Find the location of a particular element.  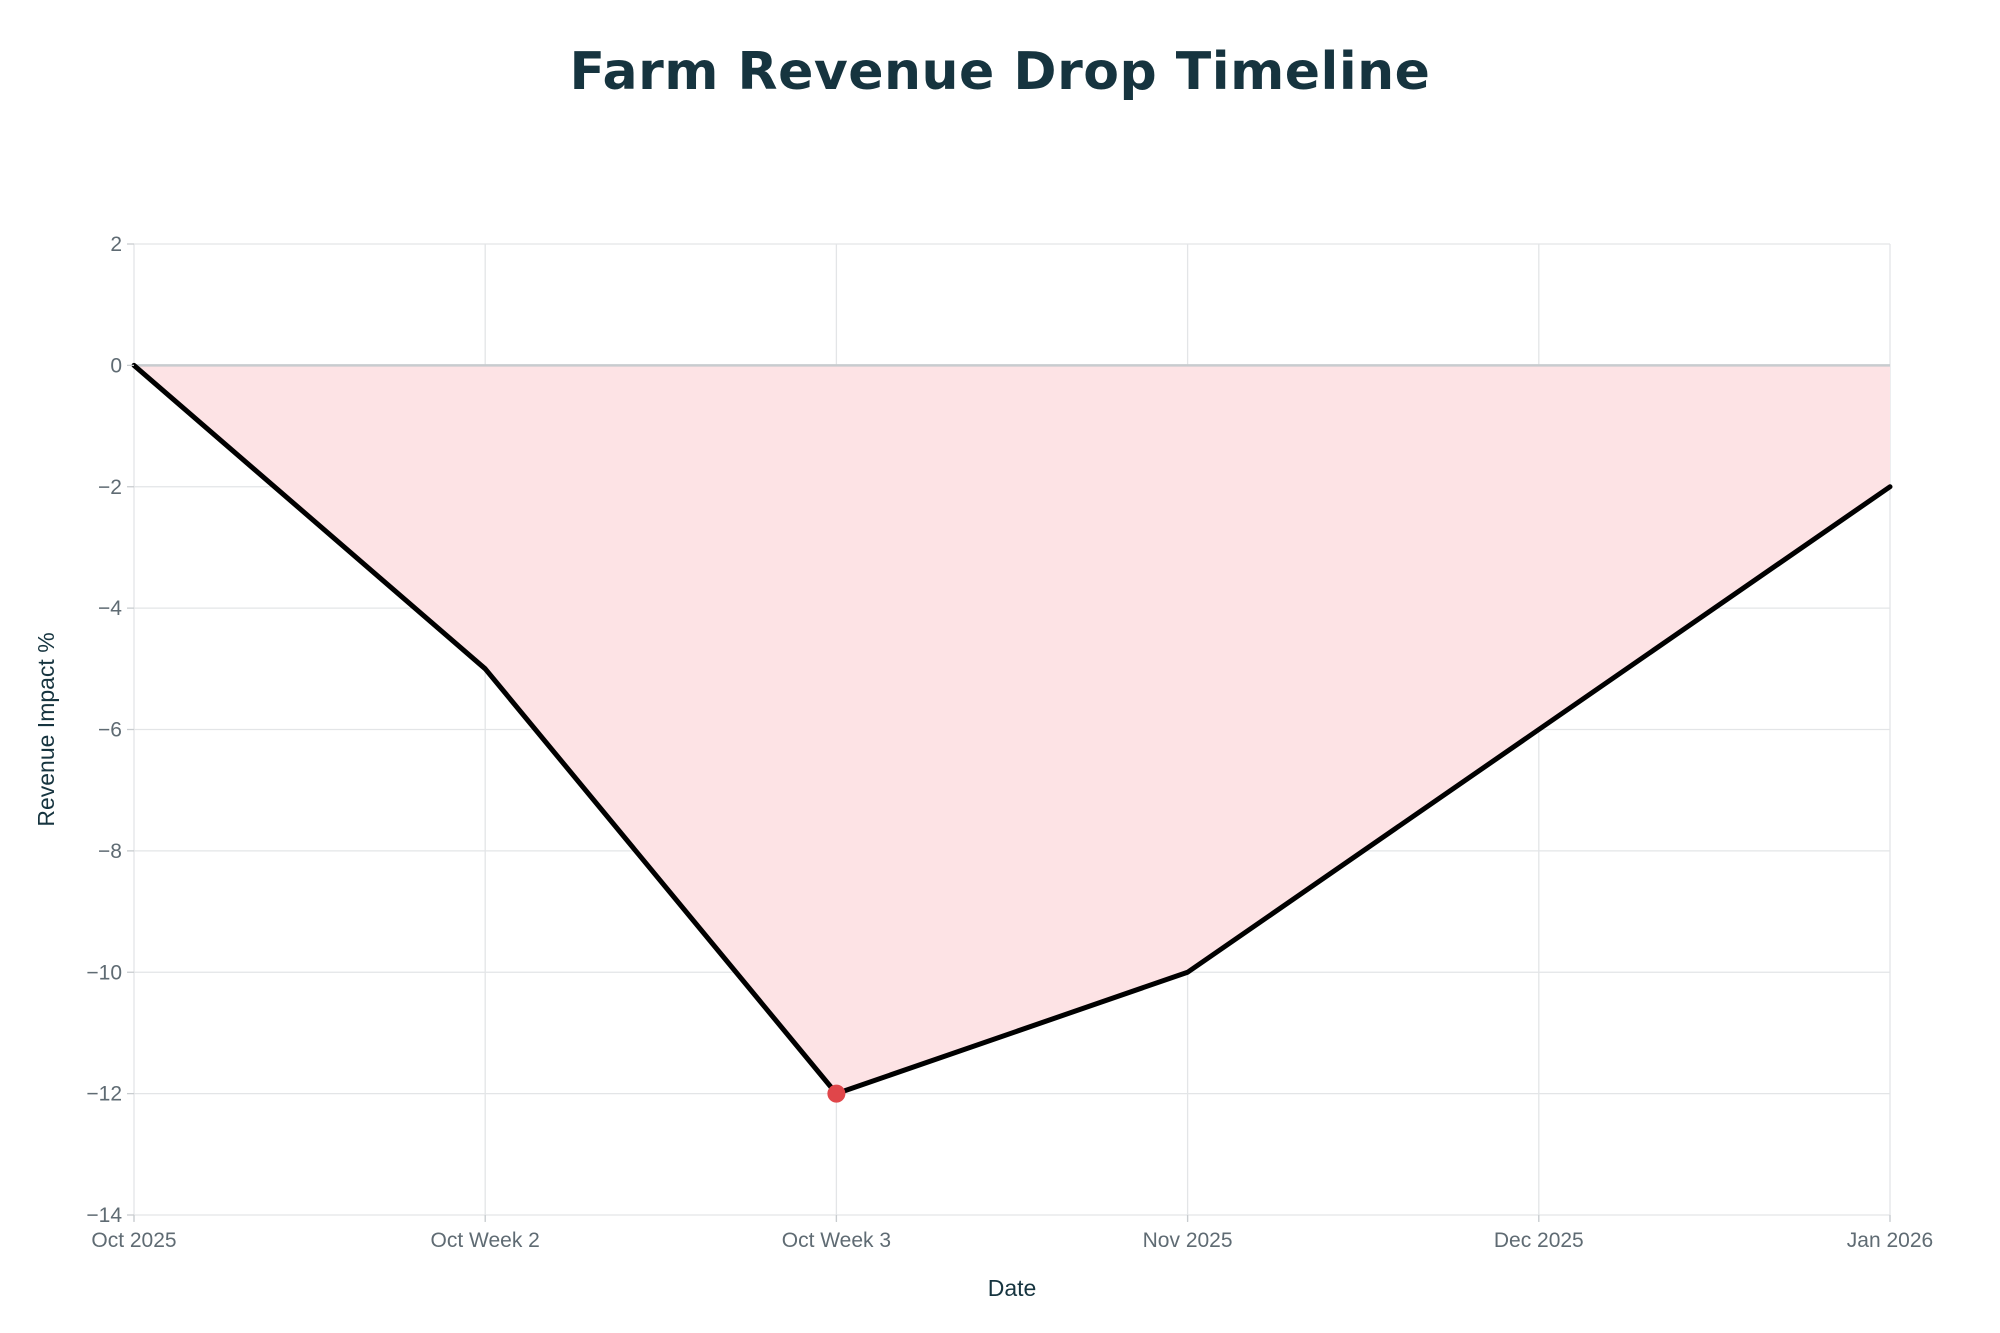

x-tick-label: Nov 2025 is located at coordinates (1188, 1240).